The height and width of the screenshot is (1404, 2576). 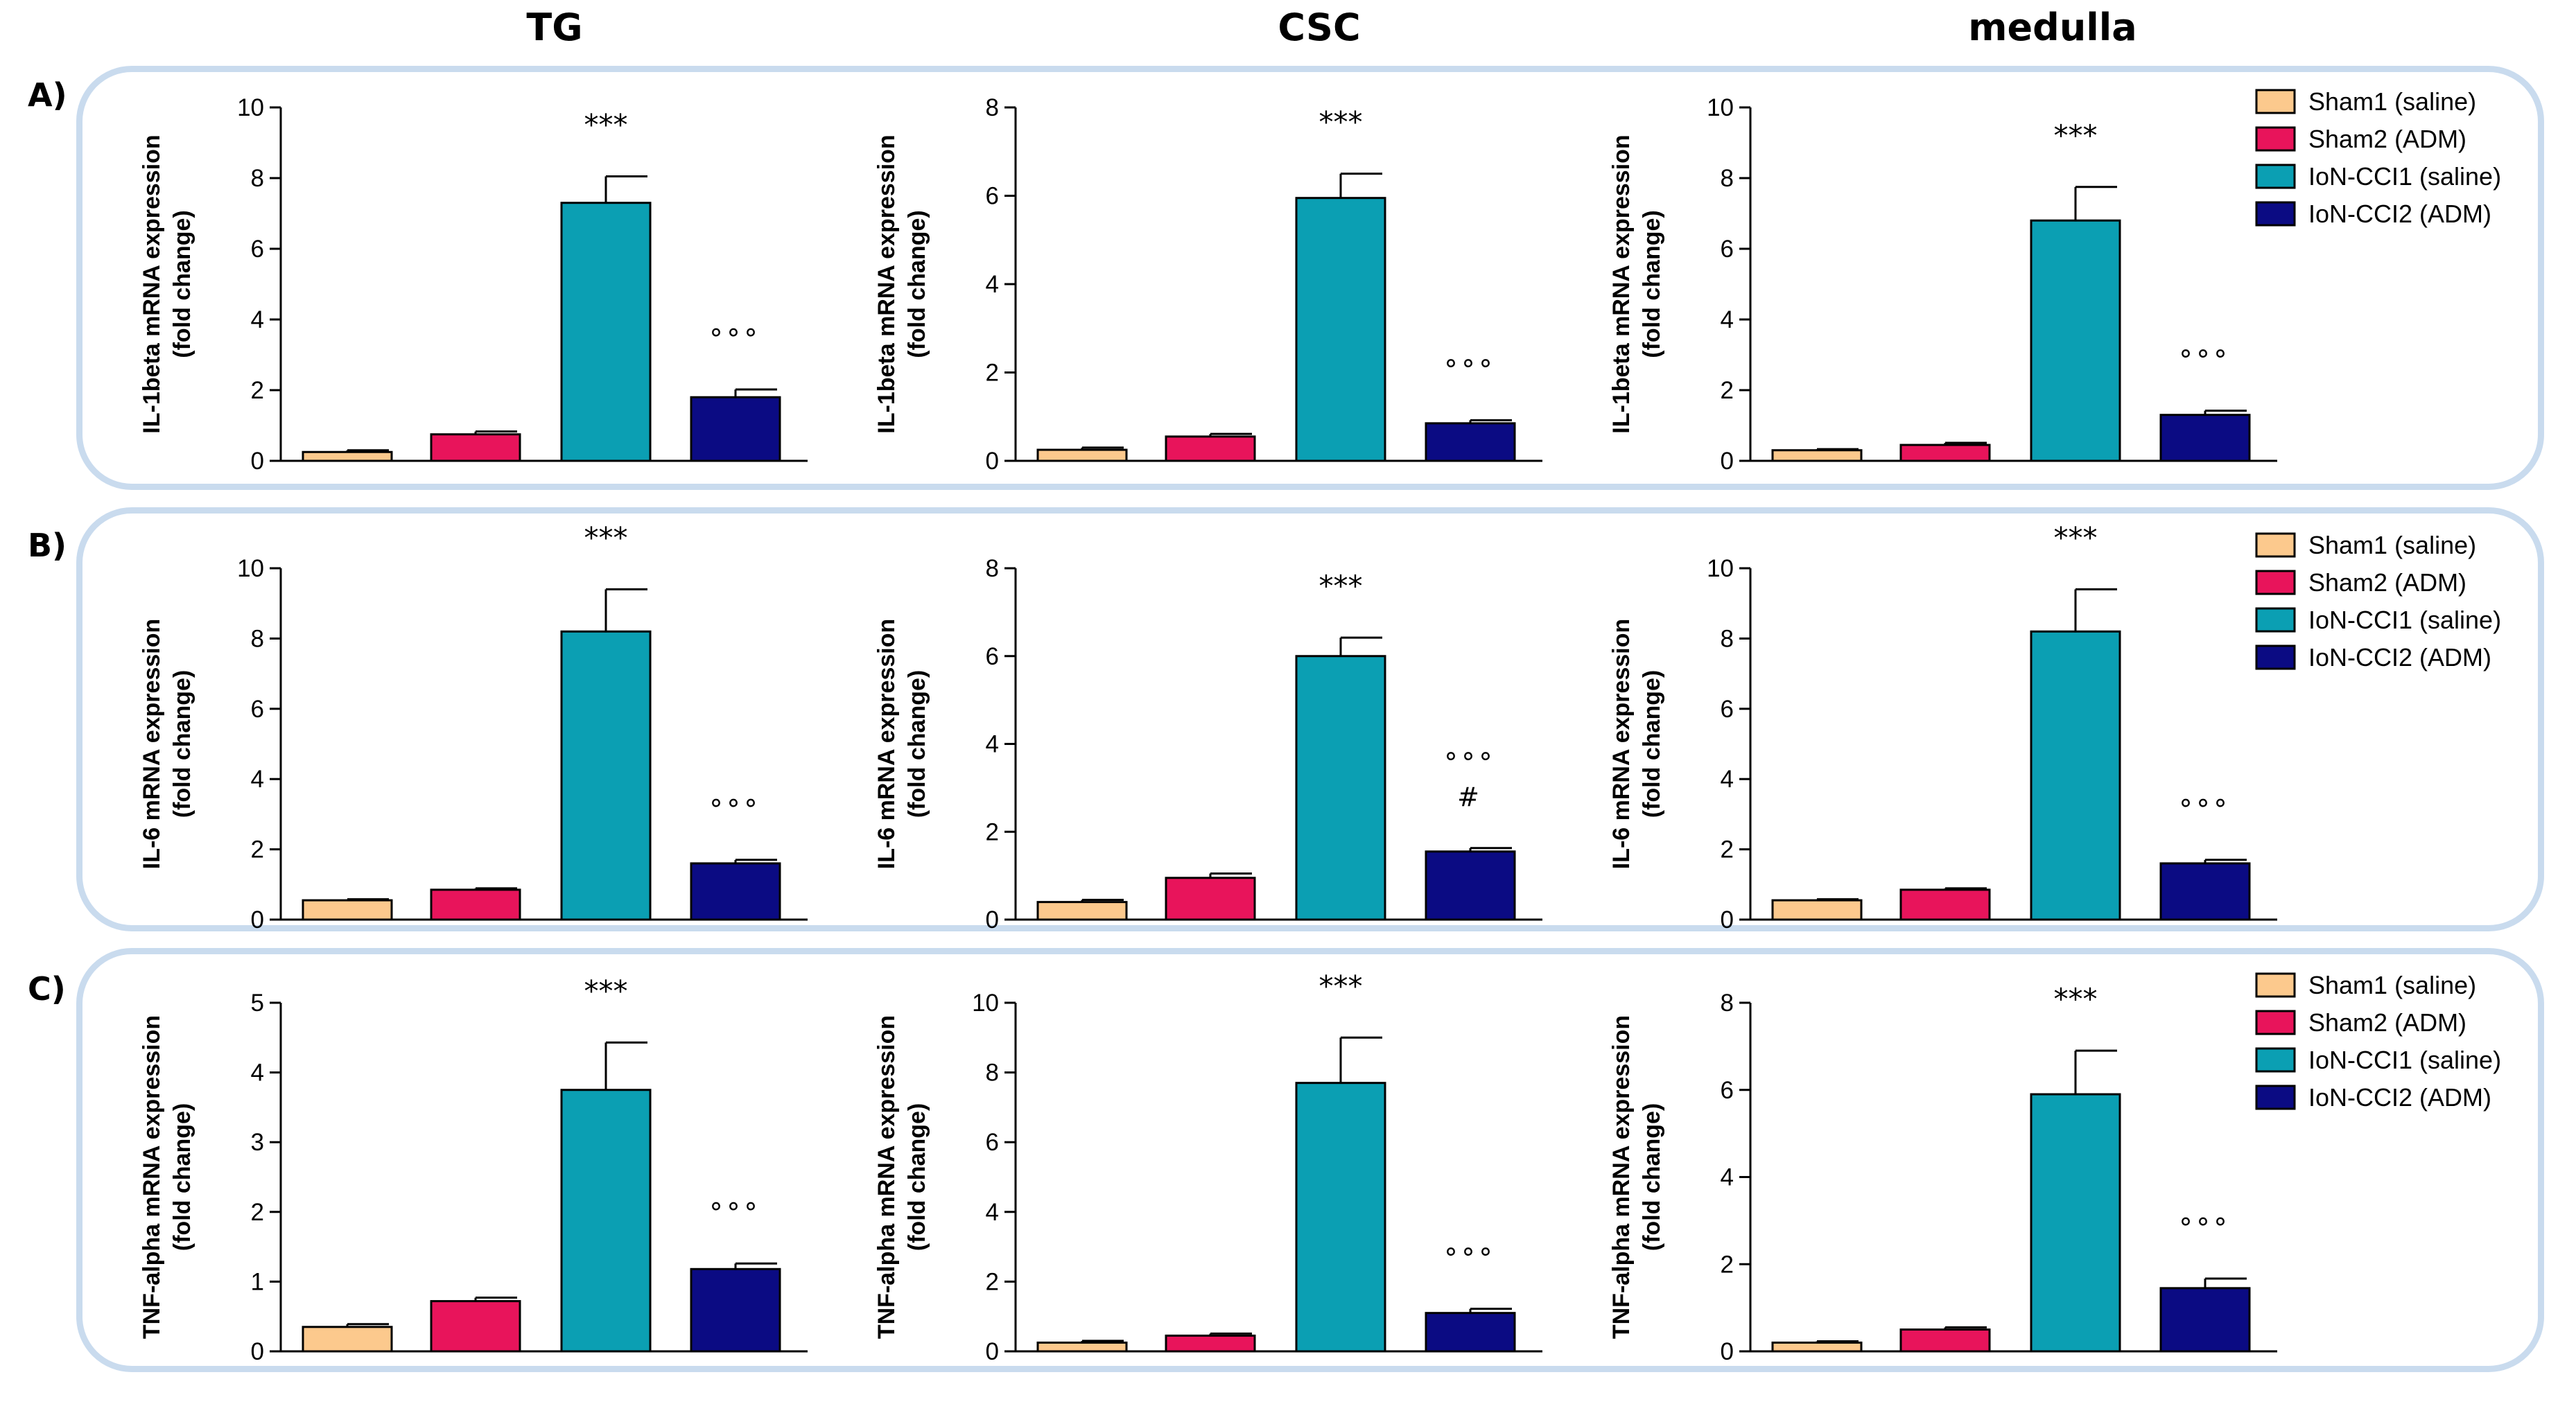 What do you see at coordinates (1341, 586) in the screenshot?
I see `chart-b-csc-annotation-3: ***` at bounding box center [1341, 586].